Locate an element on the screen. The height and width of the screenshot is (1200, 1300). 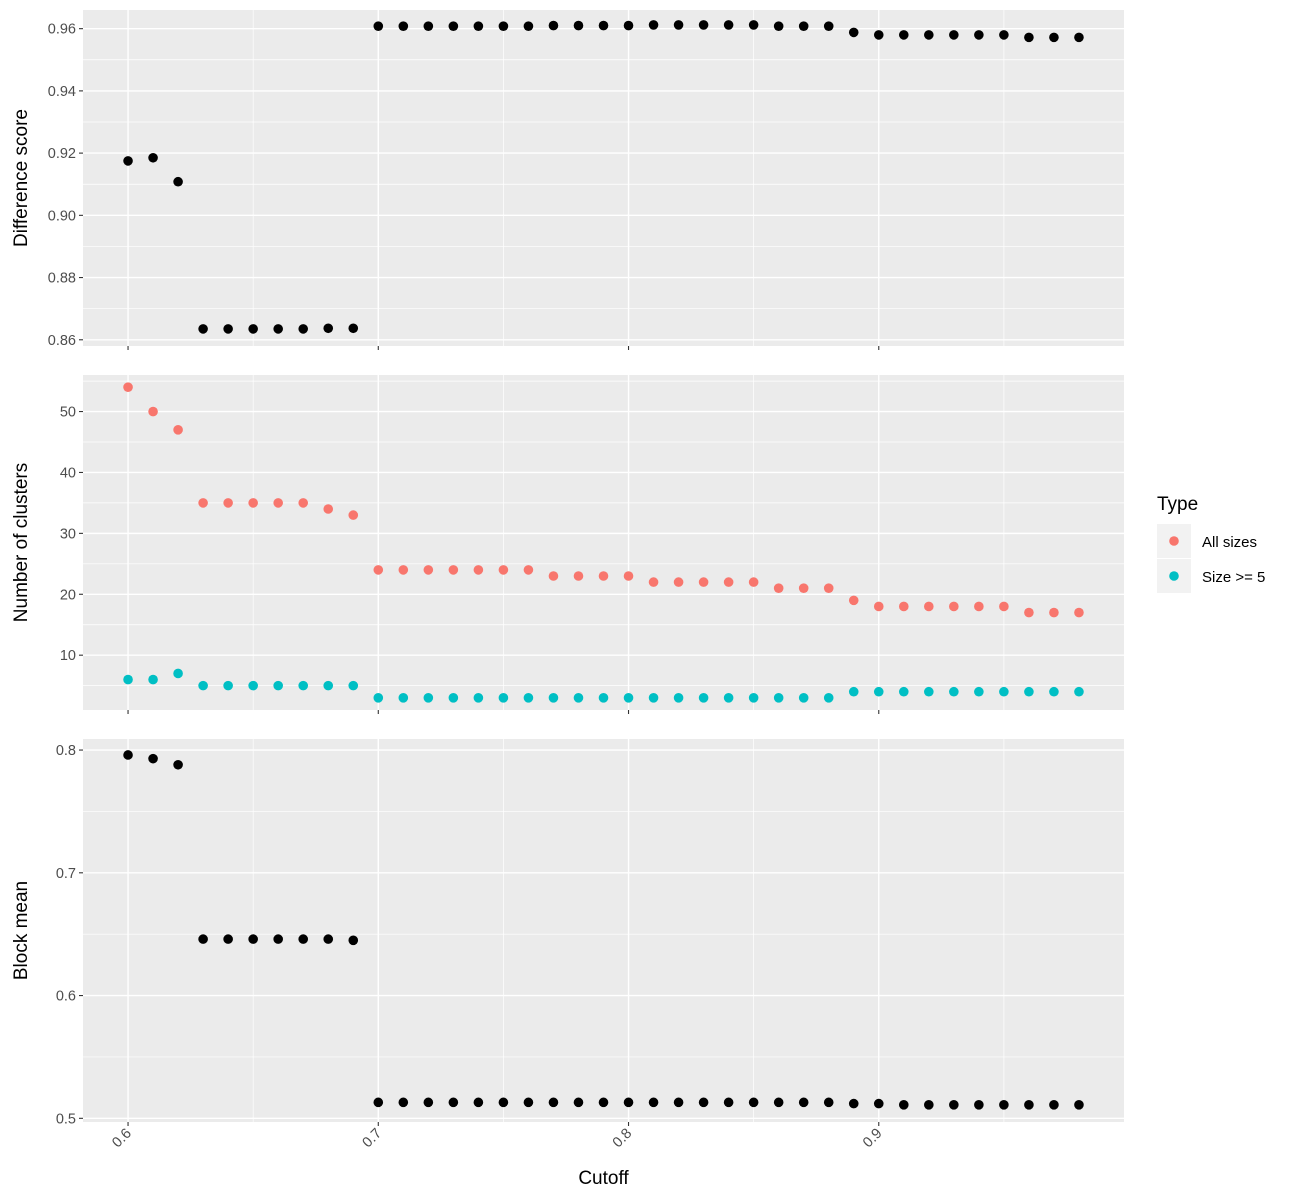
y-tick-label: 0.5 is located at coordinates (66, 1119).